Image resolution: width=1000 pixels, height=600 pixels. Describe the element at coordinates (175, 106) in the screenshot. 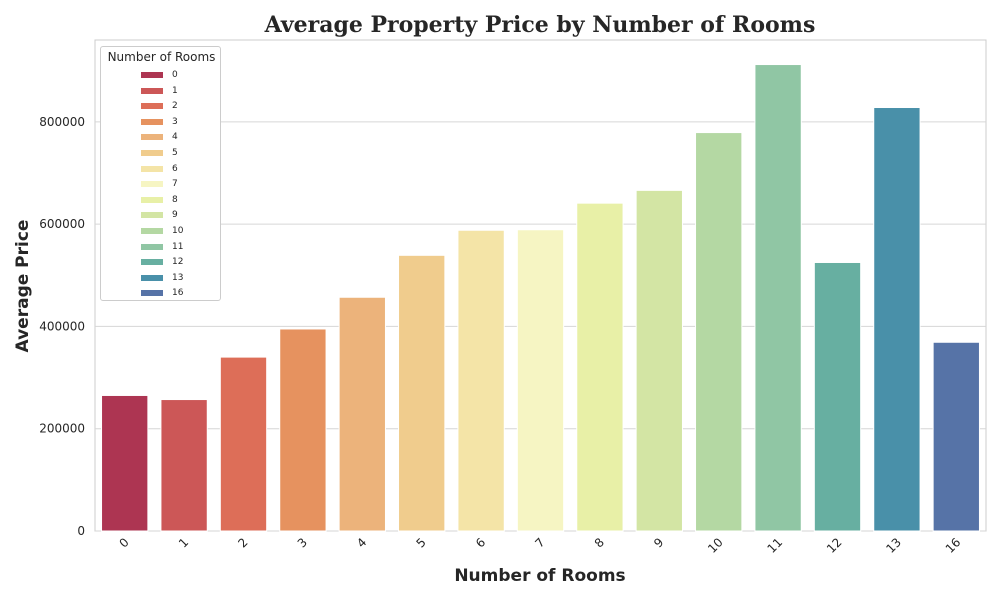

I see `legend-label: 2` at that location.